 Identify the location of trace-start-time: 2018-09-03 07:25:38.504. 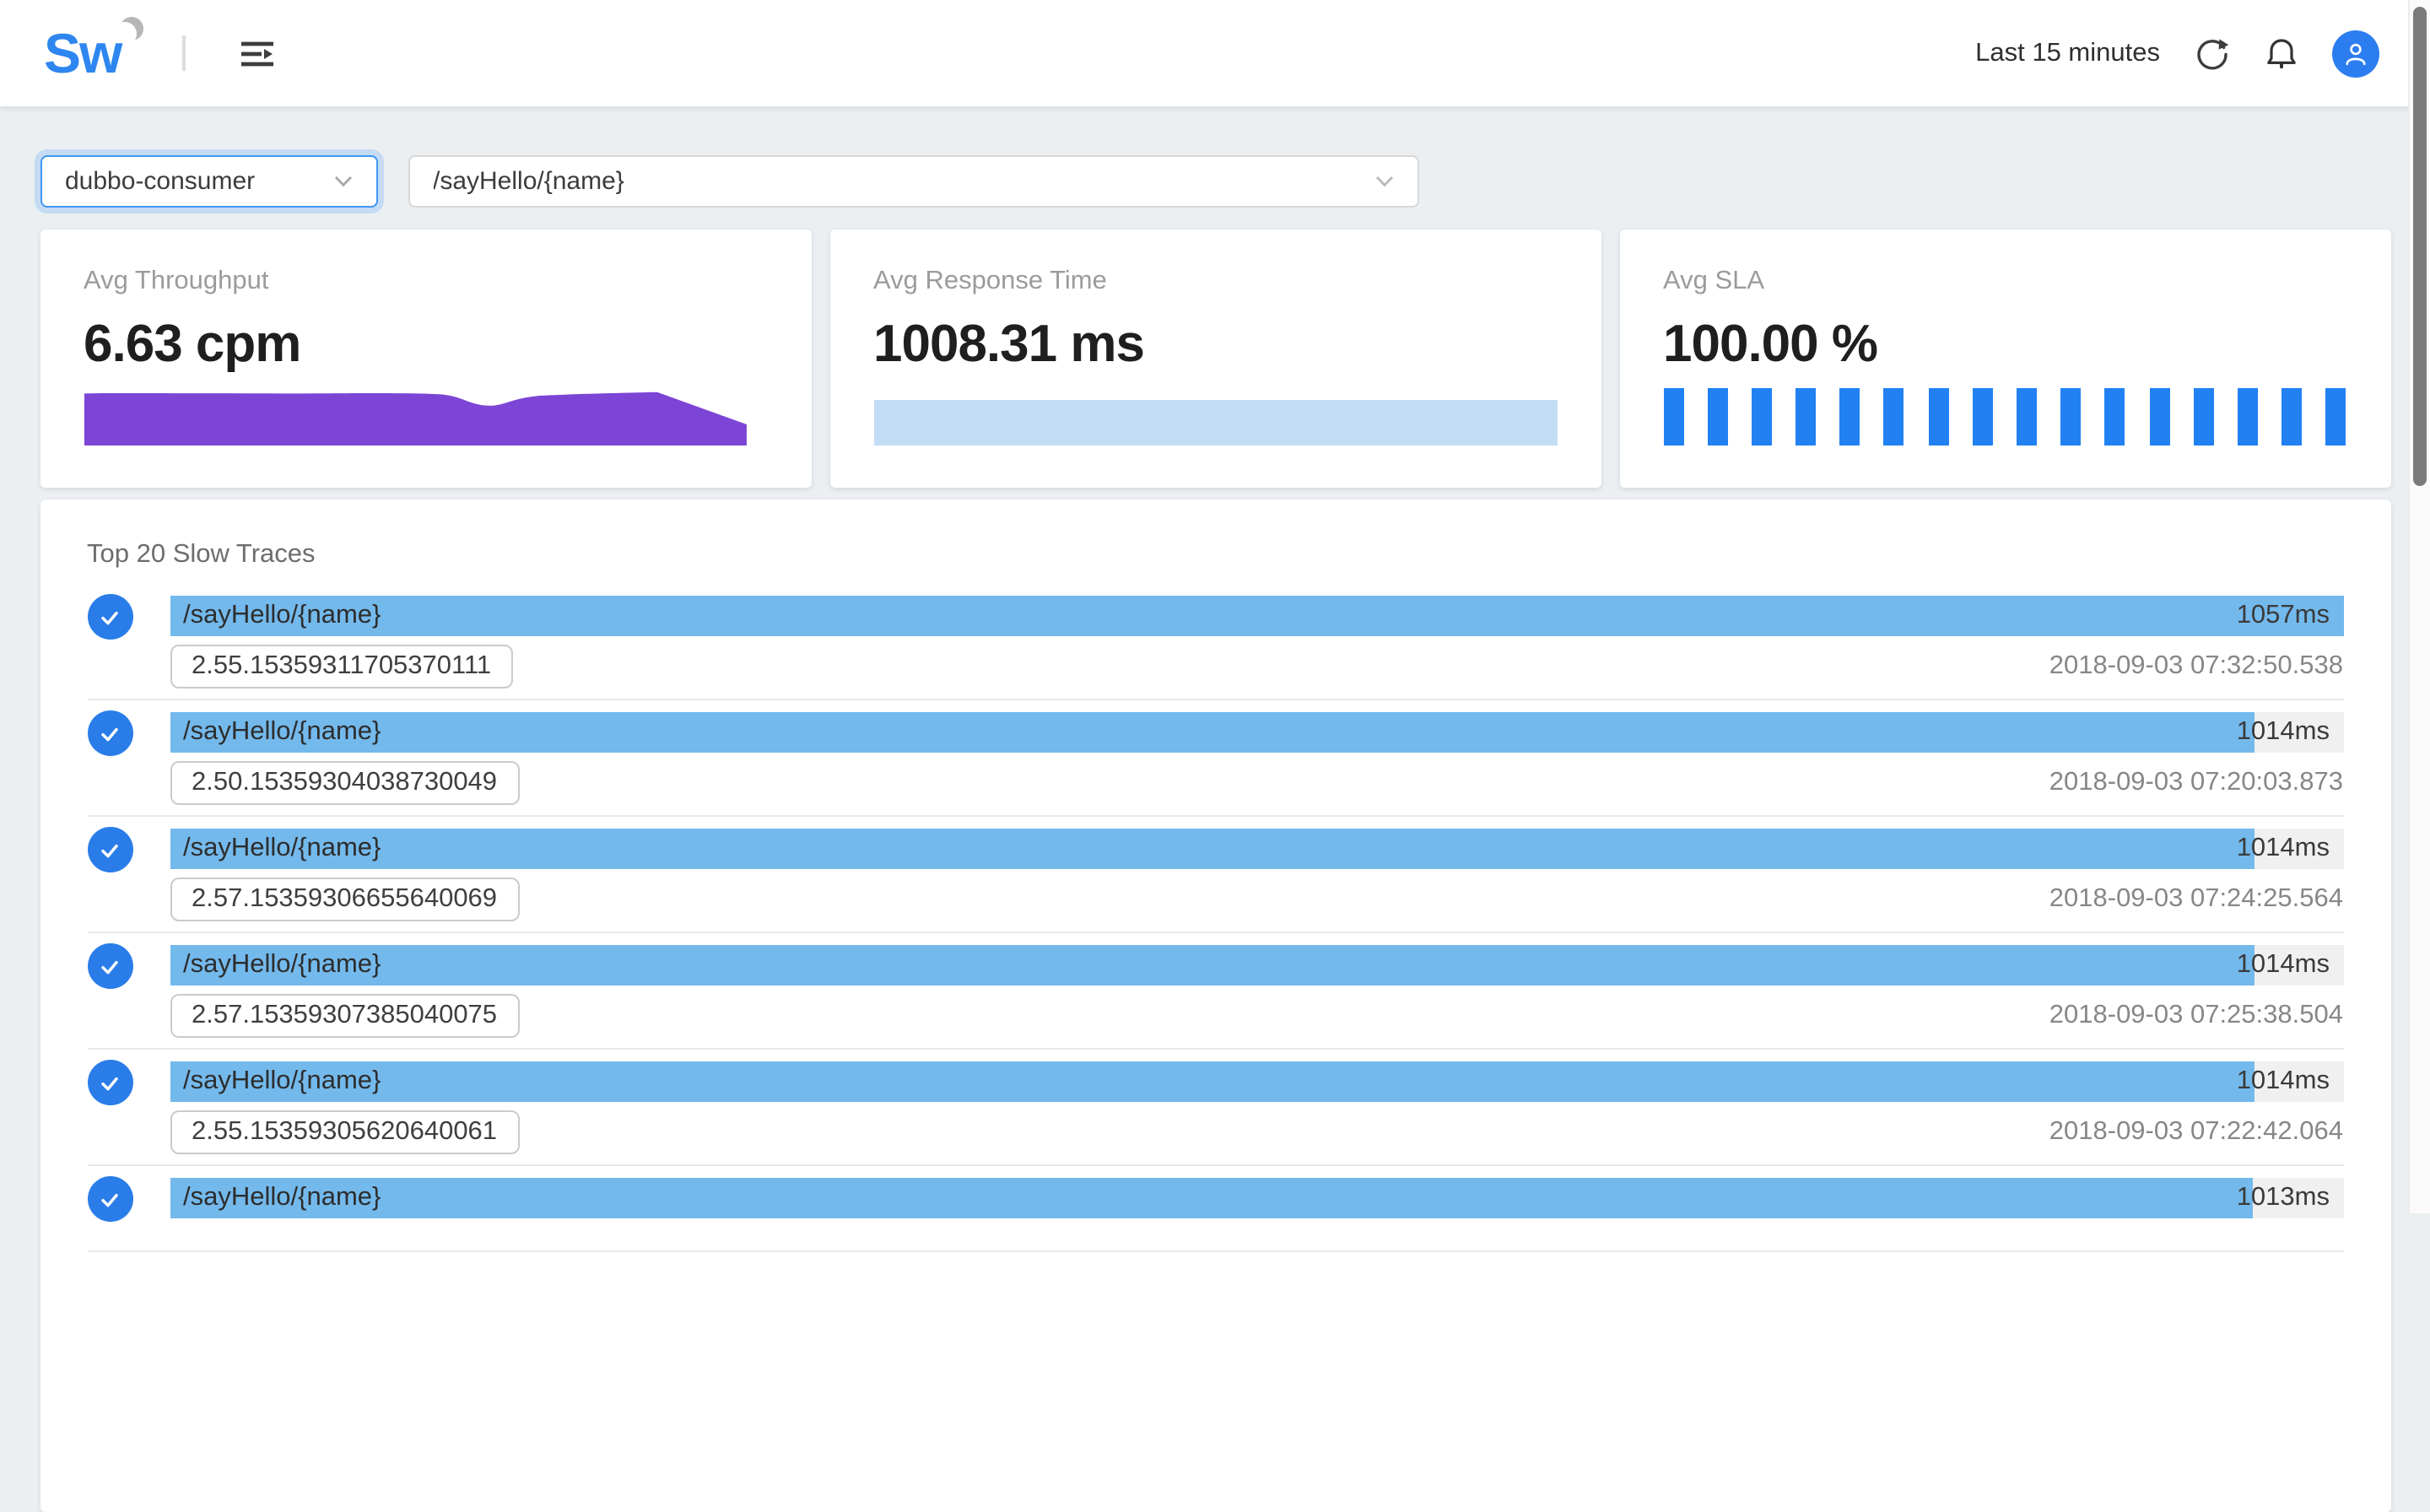
(2196, 1015).